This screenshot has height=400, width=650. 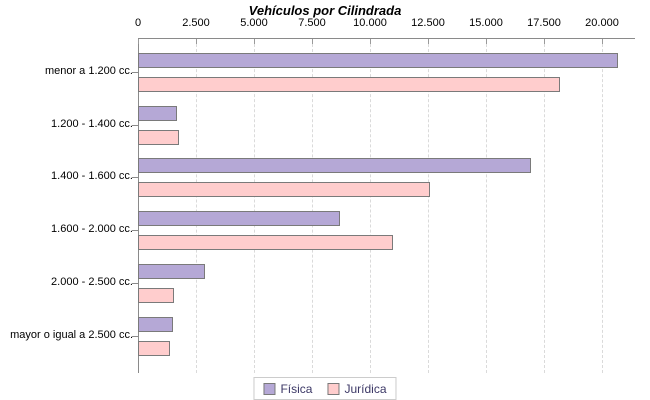 What do you see at coordinates (254, 23) in the screenshot?
I see `x-axis-tick-label: 5.000` at bounding box center [254, 23].